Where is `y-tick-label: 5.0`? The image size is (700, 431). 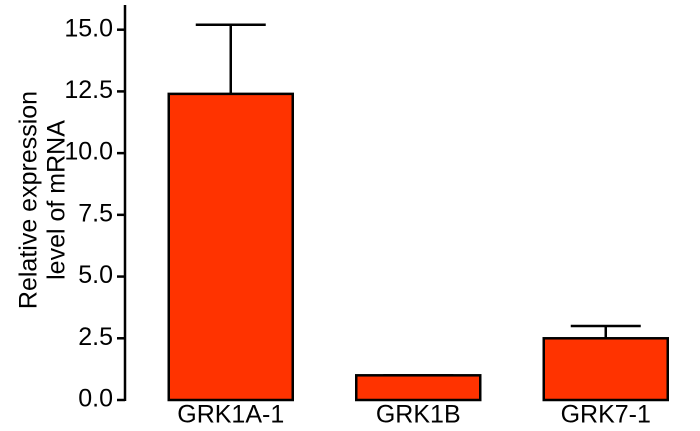 y-tick-label: 5.0 is located at coordinates (95, 275).